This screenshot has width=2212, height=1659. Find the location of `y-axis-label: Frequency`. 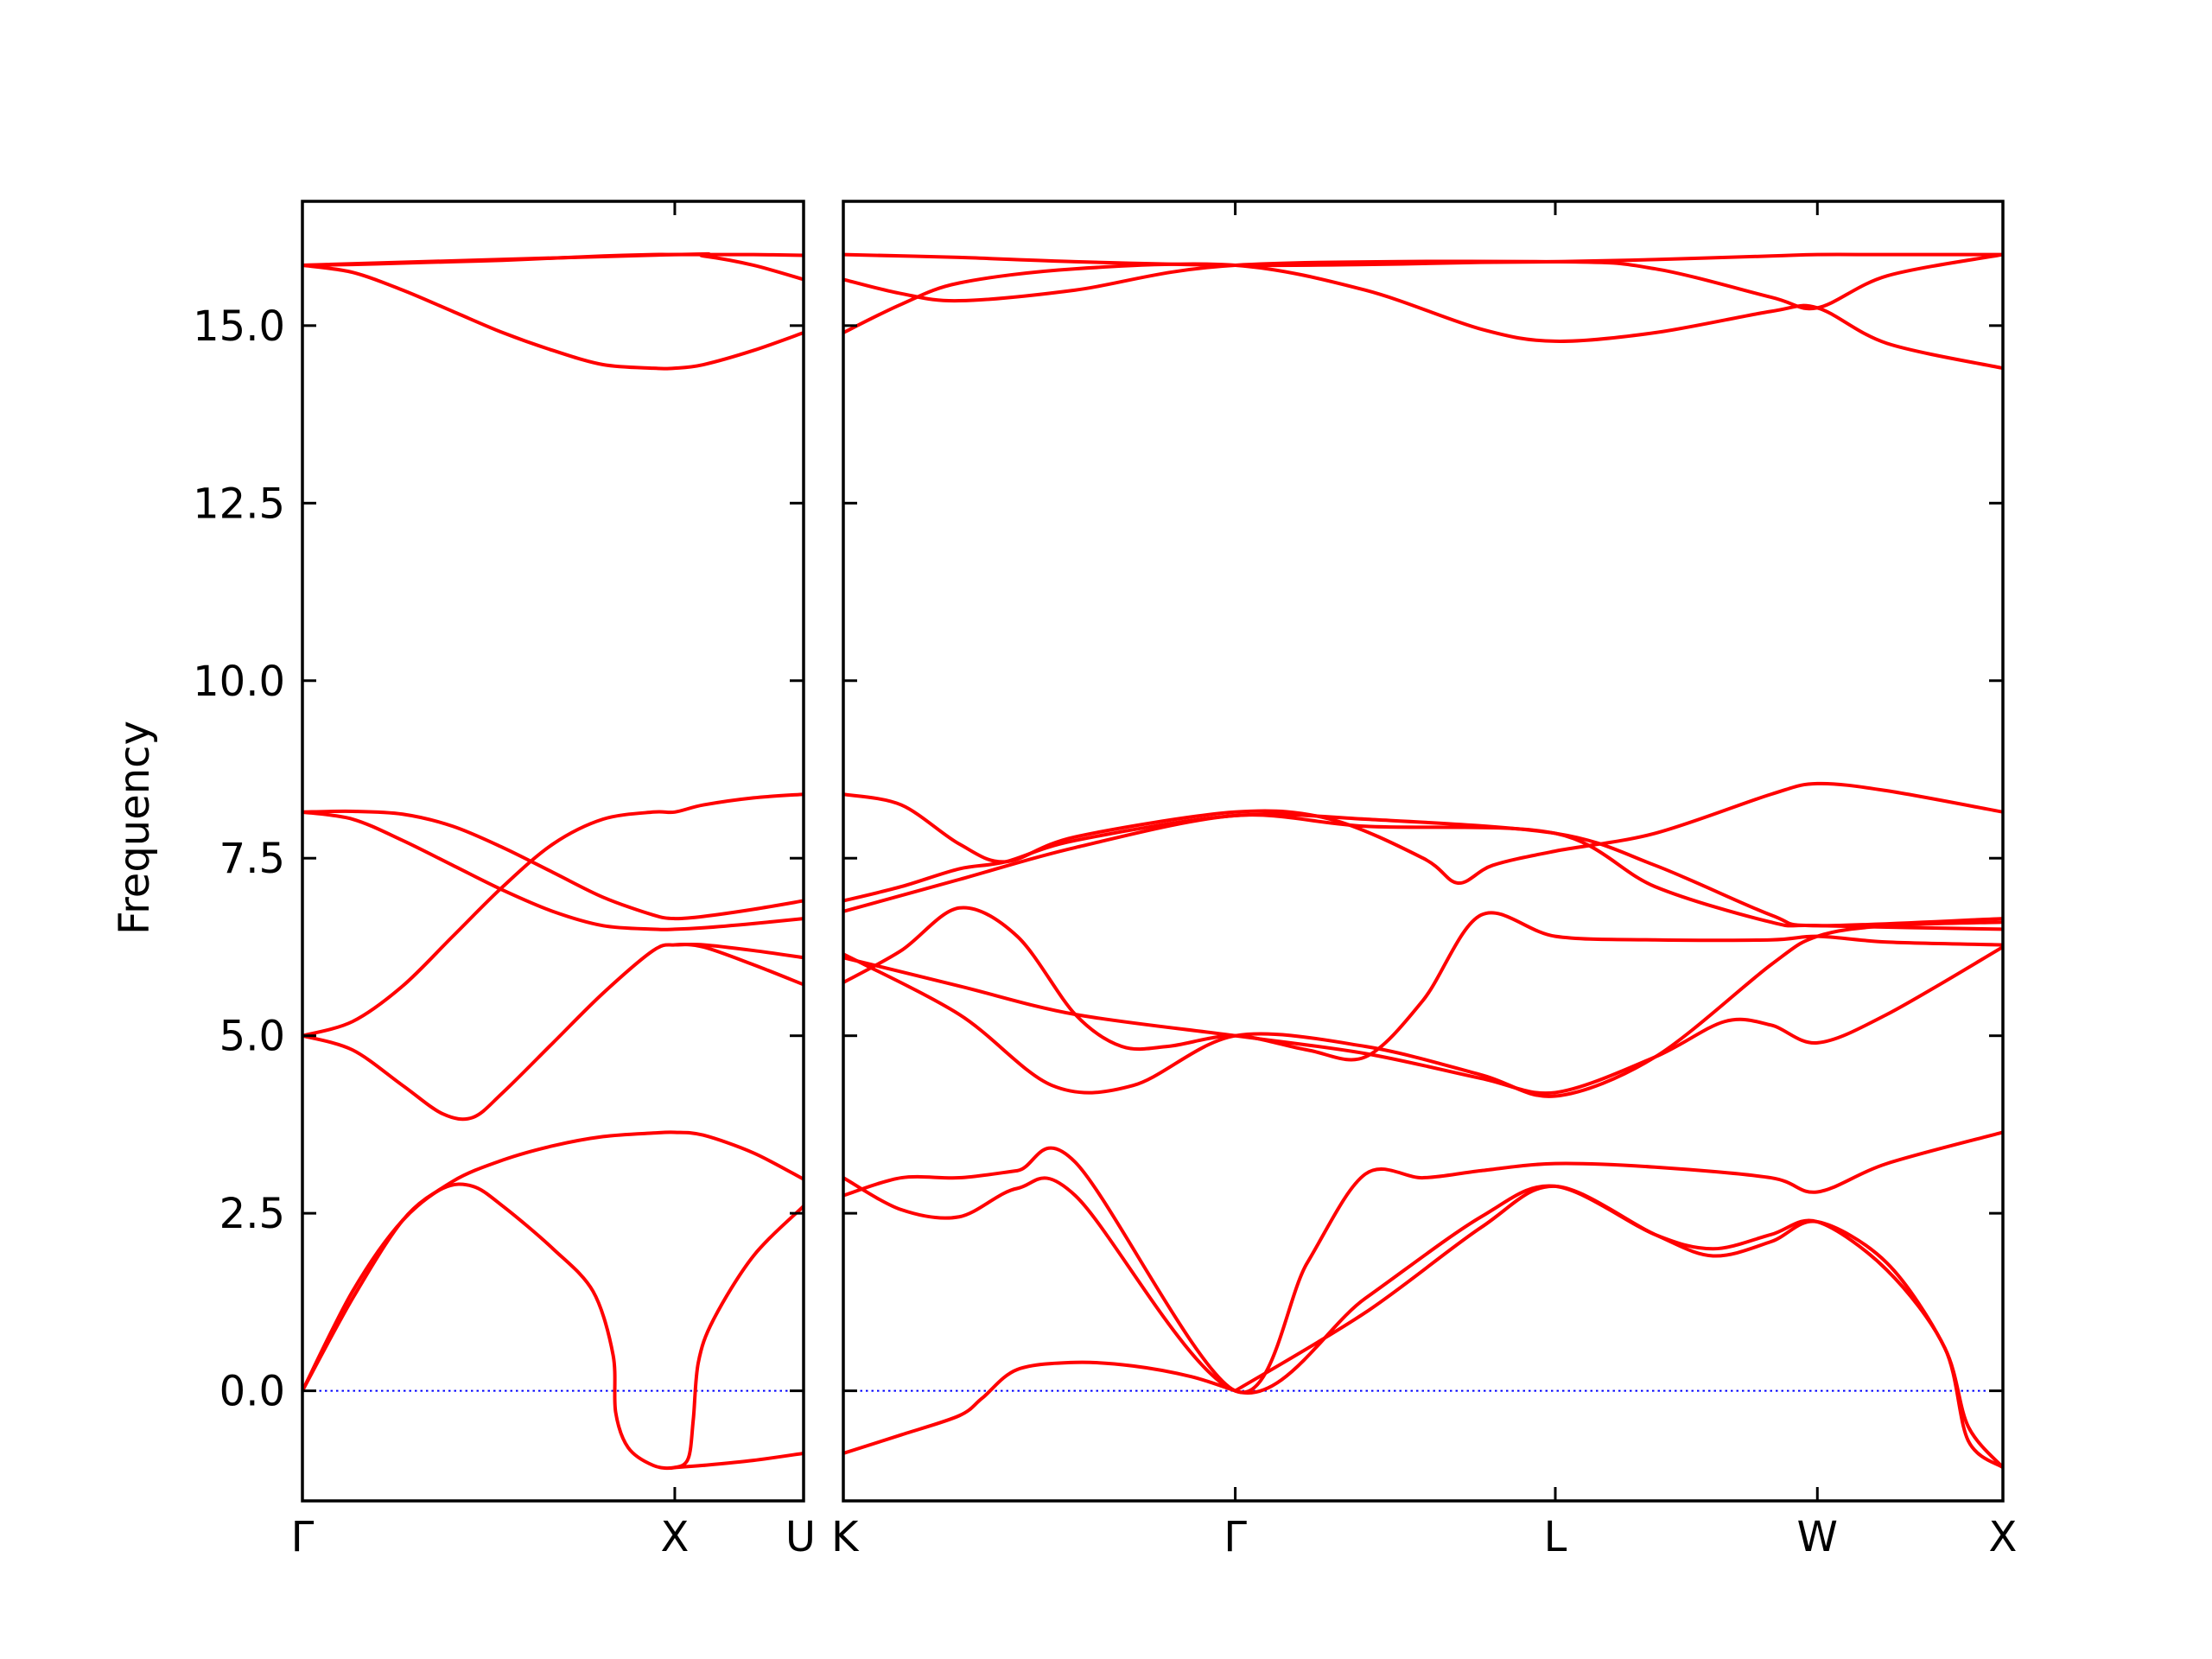

y-axis-label: Frequency is located at coordinates (135, 828).